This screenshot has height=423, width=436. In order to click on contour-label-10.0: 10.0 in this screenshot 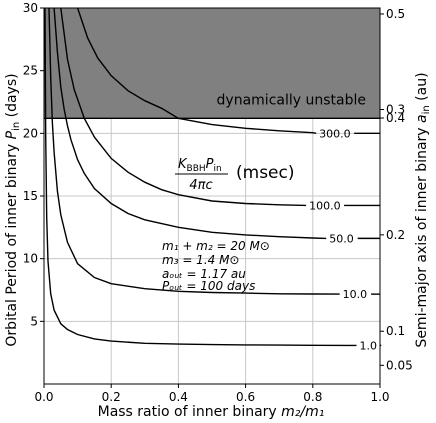, I will do `click(355, 294)`.